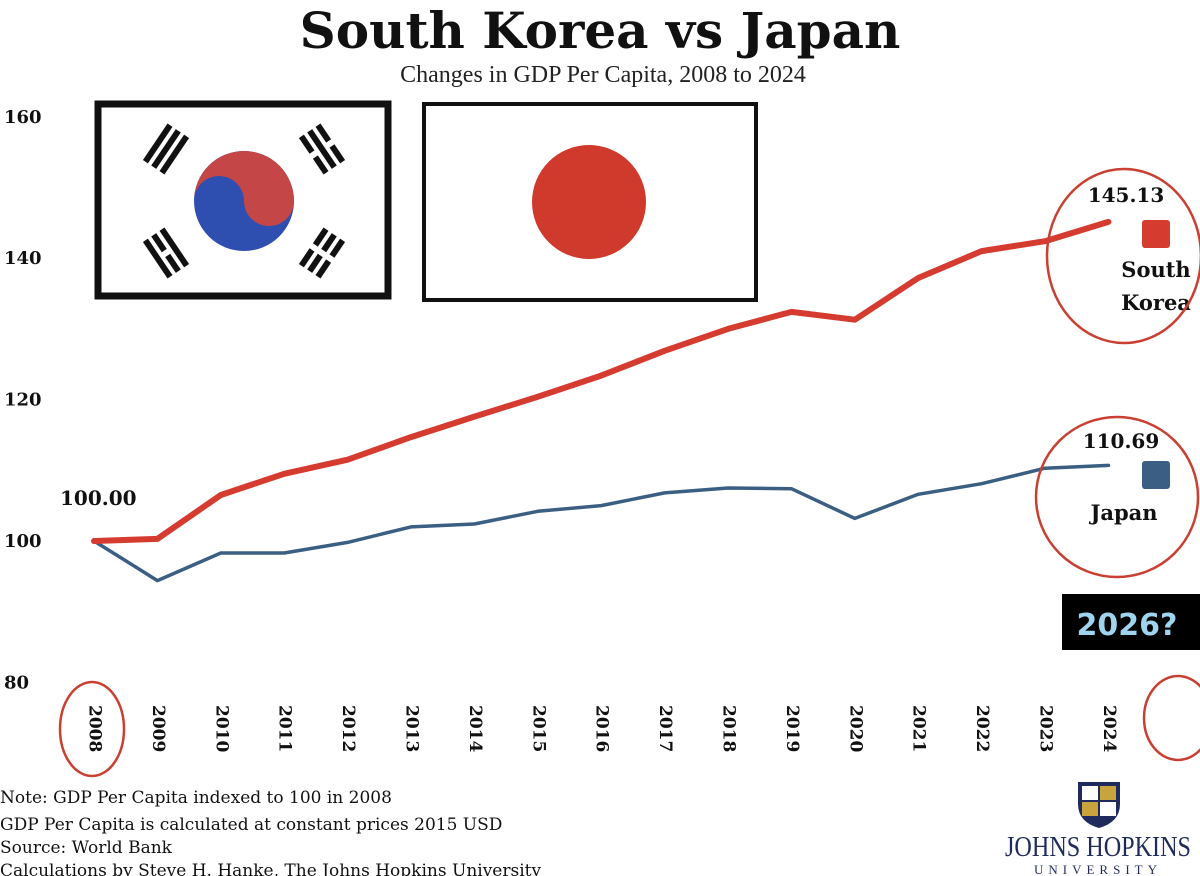 This screenshot has width=1200, height=876. Describe the element at coordinates (95, 728) in the screenshot. I see `x-tick-label: 2008` at that location.